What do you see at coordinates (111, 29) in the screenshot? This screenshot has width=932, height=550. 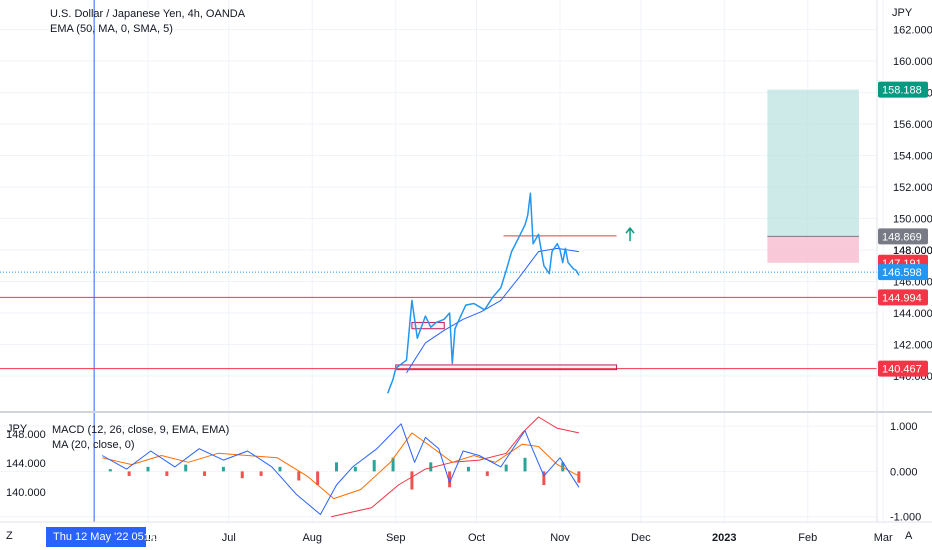 I see `ema-legend: EMA (50, MA, 0, SMA, 5)` at bounding box center [111, 29].